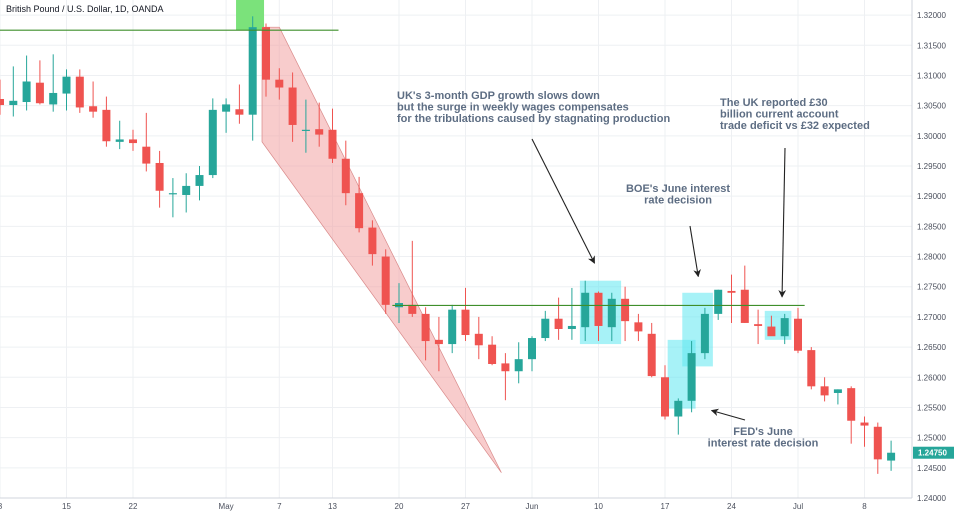 The image size is (954, 518). What do you see at coordinates (678, 201) in the screenshot?
I see `annotation-line: rate decision` at bounding box center [678, 201].